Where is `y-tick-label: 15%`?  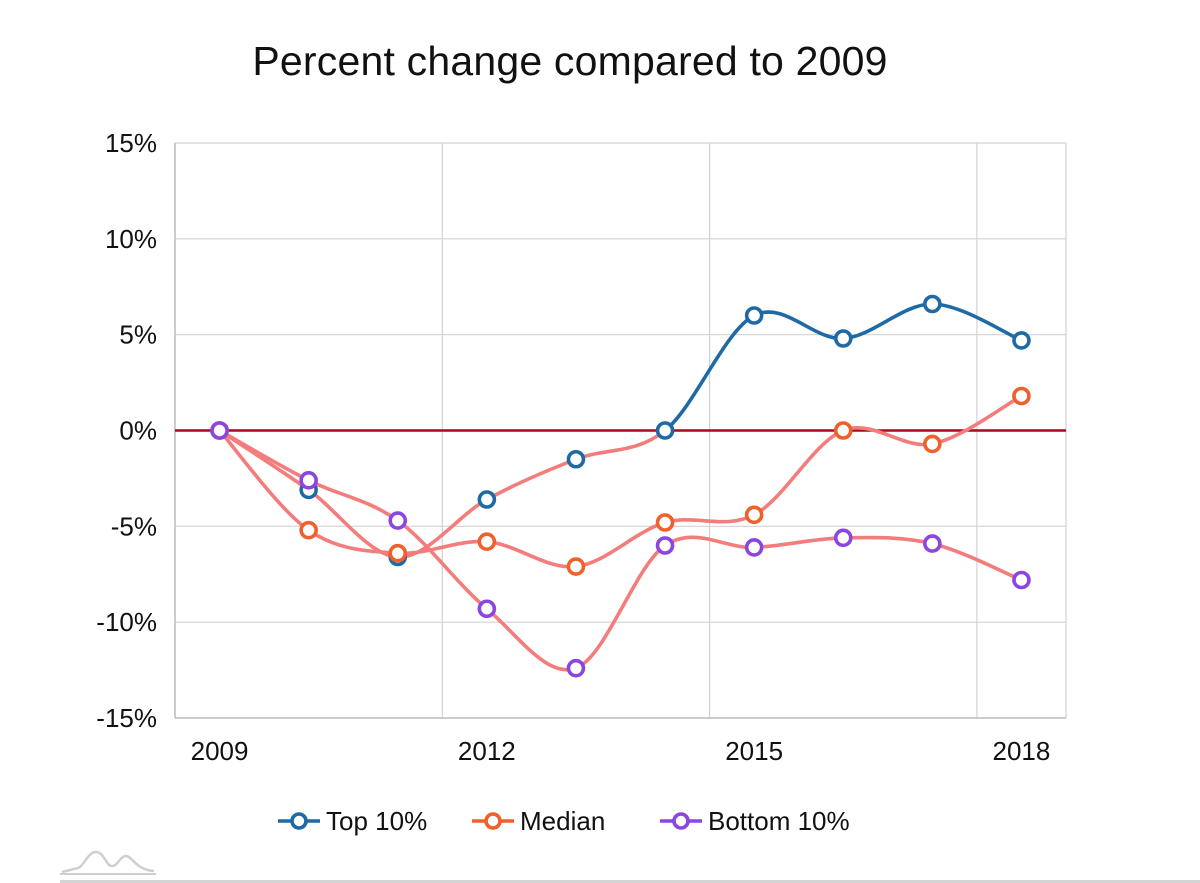 y-tick-label: 15% is located at coordinates (131, 143).